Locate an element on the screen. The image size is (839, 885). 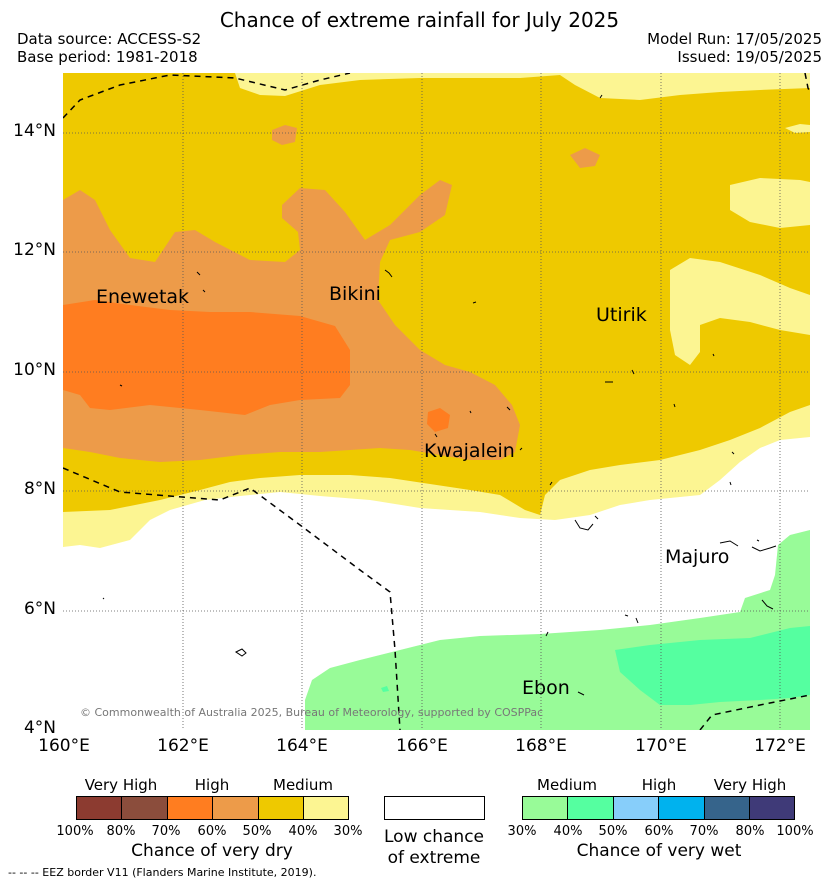
dry-60-70-region is located at coordinates (206, 357).